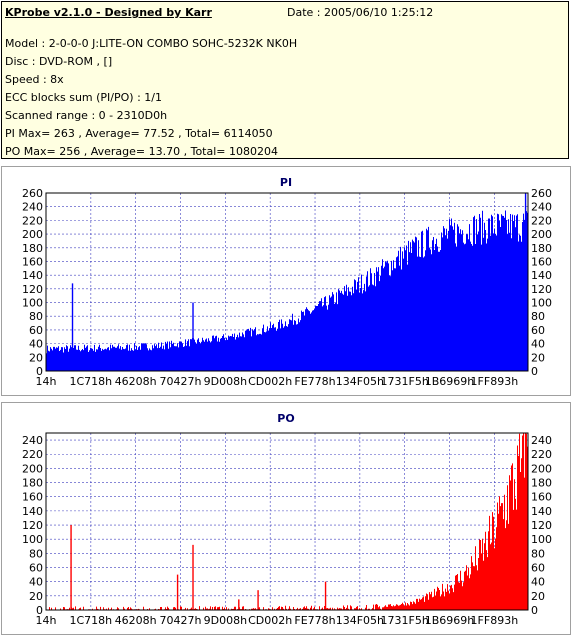  What do you see at coordinates (360, 12) in the screenshot?
I see `scan-date: Date : 2005/06/10 1:25:12` at bounding box center [360, 12].